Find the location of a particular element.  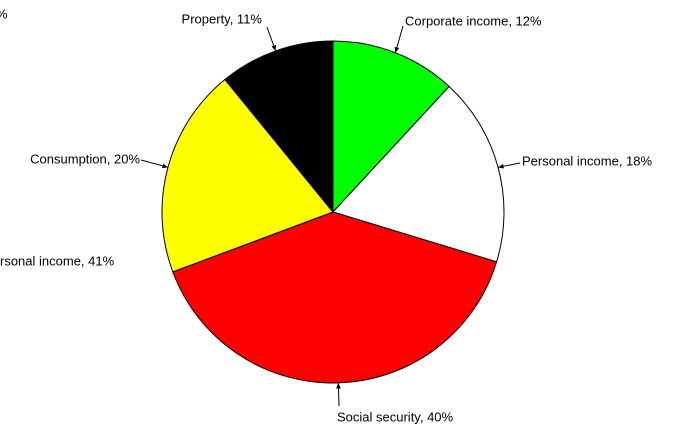

annotation: rsonal income, 41% is located at coordinates (57, 260).